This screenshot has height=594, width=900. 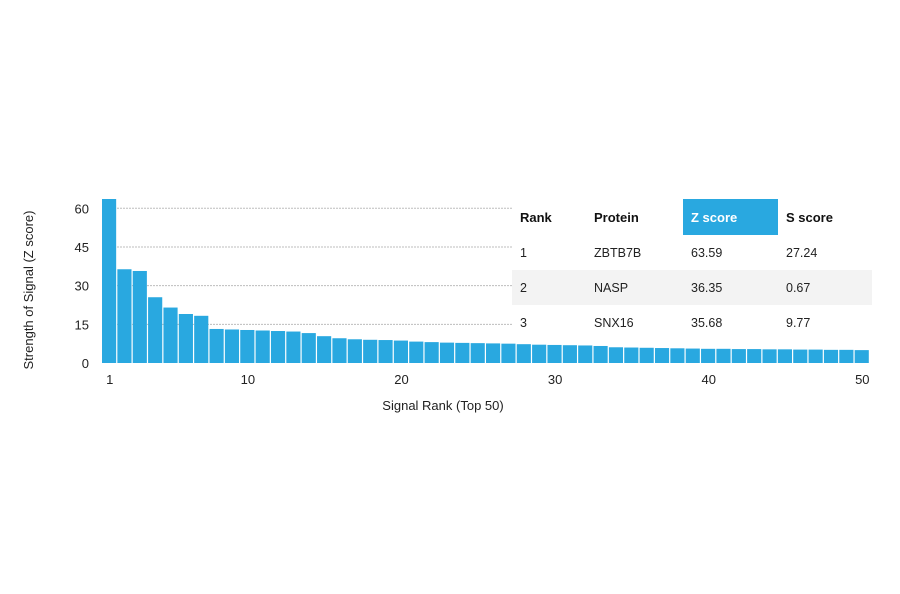 What do you see at coordinates (401, 379) in the screenshot?
I see `x-tick-label: 20` at bounding box center [401, 379].